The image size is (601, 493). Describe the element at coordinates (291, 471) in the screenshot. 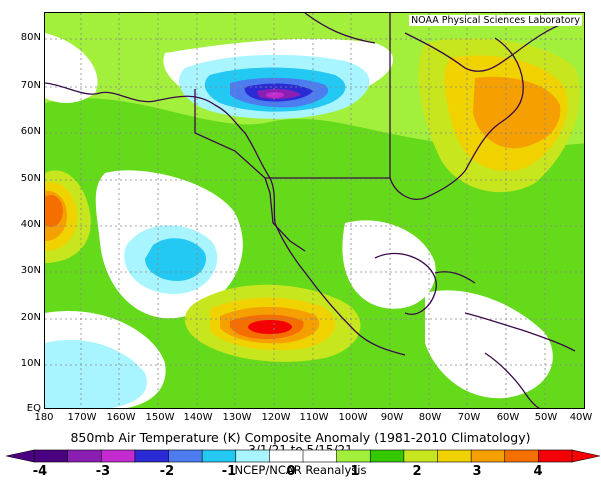

I see `colorbar-tick: 0` at that location.